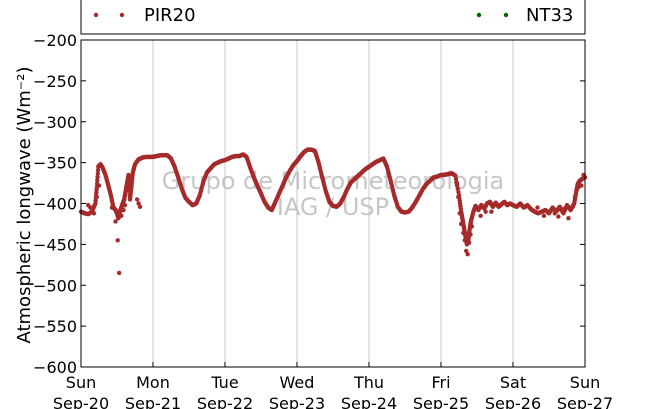 This screenshot has height=409, width=650. What do you see at coordinates (585, 401) in the screenshot?
I see `x-tick-date-label: Sep-27` at bounding box center [585, 401].